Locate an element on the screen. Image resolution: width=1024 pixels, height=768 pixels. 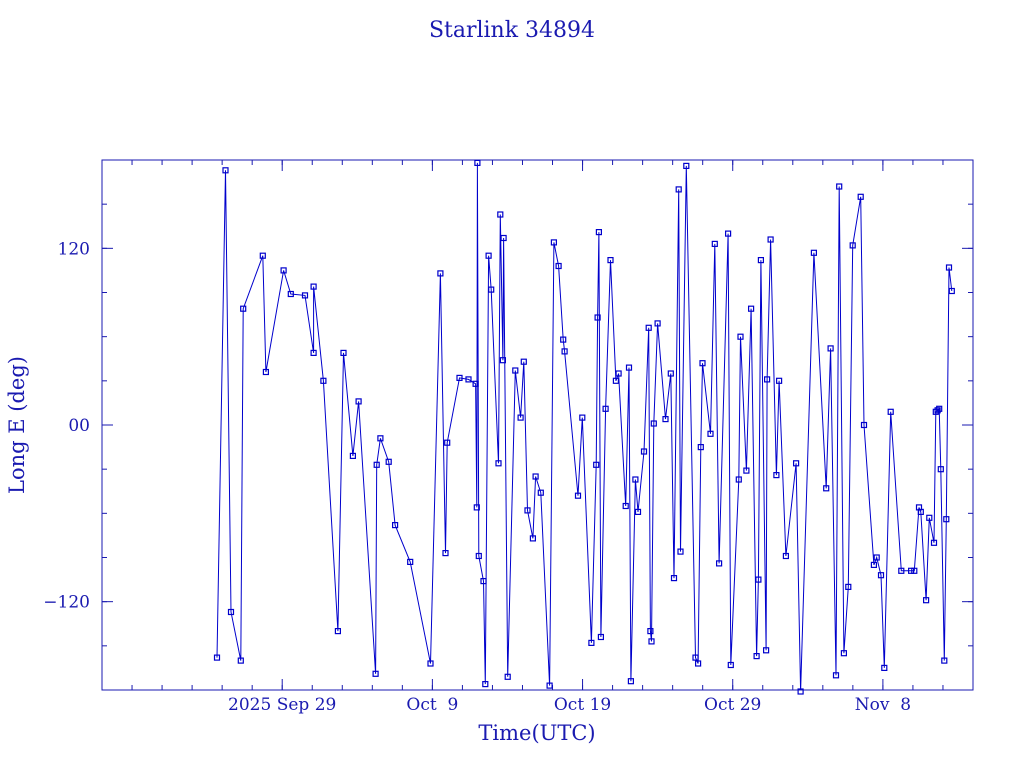
y-tick-labels: −120 00 120 is located at coordinates (66, 425).